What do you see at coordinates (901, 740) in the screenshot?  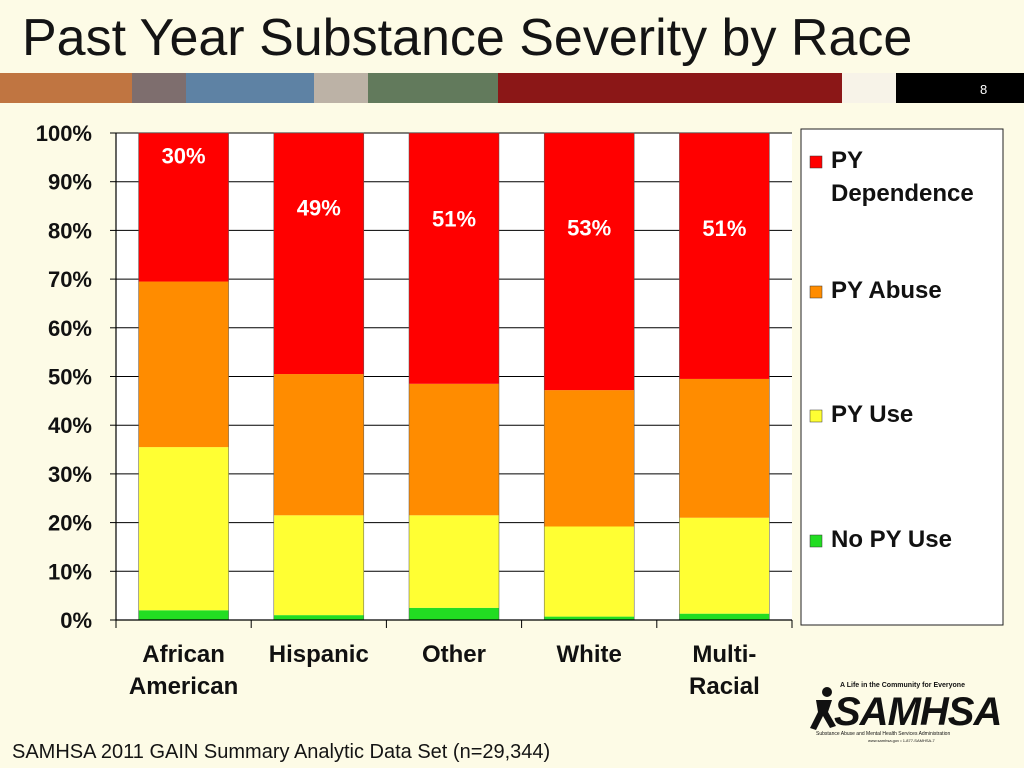 I see `logo-url: www.samhsa.gov • 1-877-SAMHSA-7` at bounding box center [901, 740].